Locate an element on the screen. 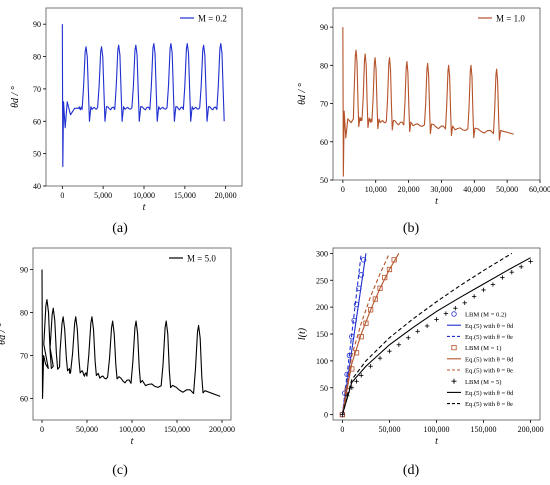 The width and height of the screenshot is (550, 485). y-tick-label: 40 is located at coordinates (37, 186).